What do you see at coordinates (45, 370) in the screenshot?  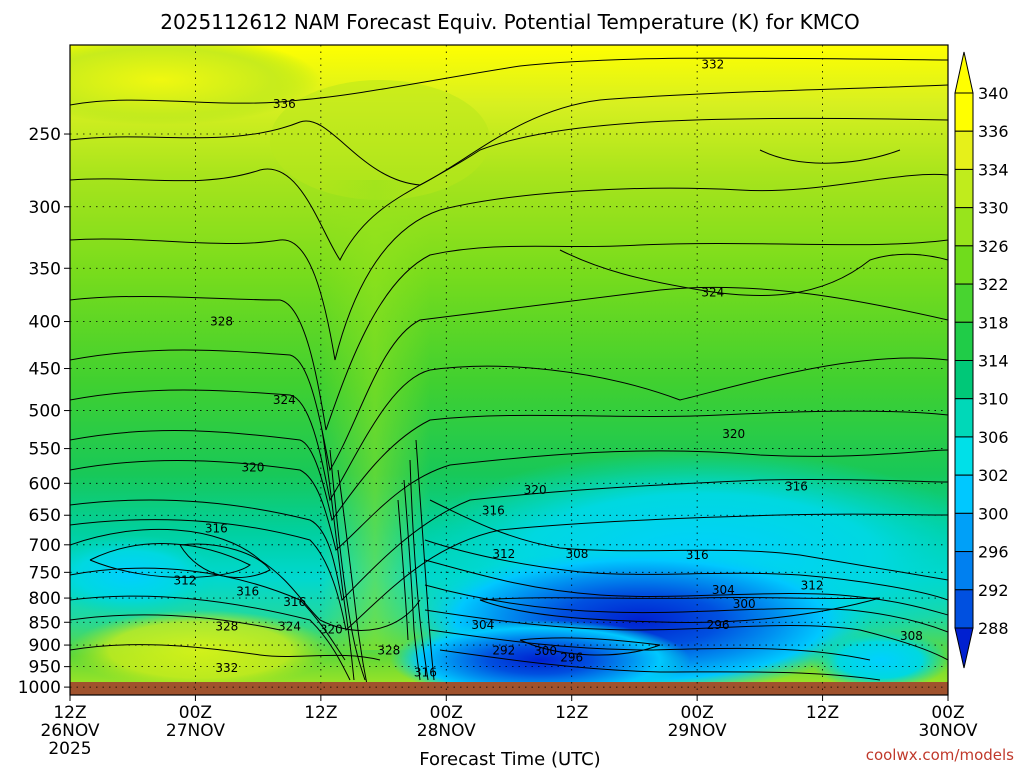 I see `y-tick-label: 450` at bounding box center [45, 370].